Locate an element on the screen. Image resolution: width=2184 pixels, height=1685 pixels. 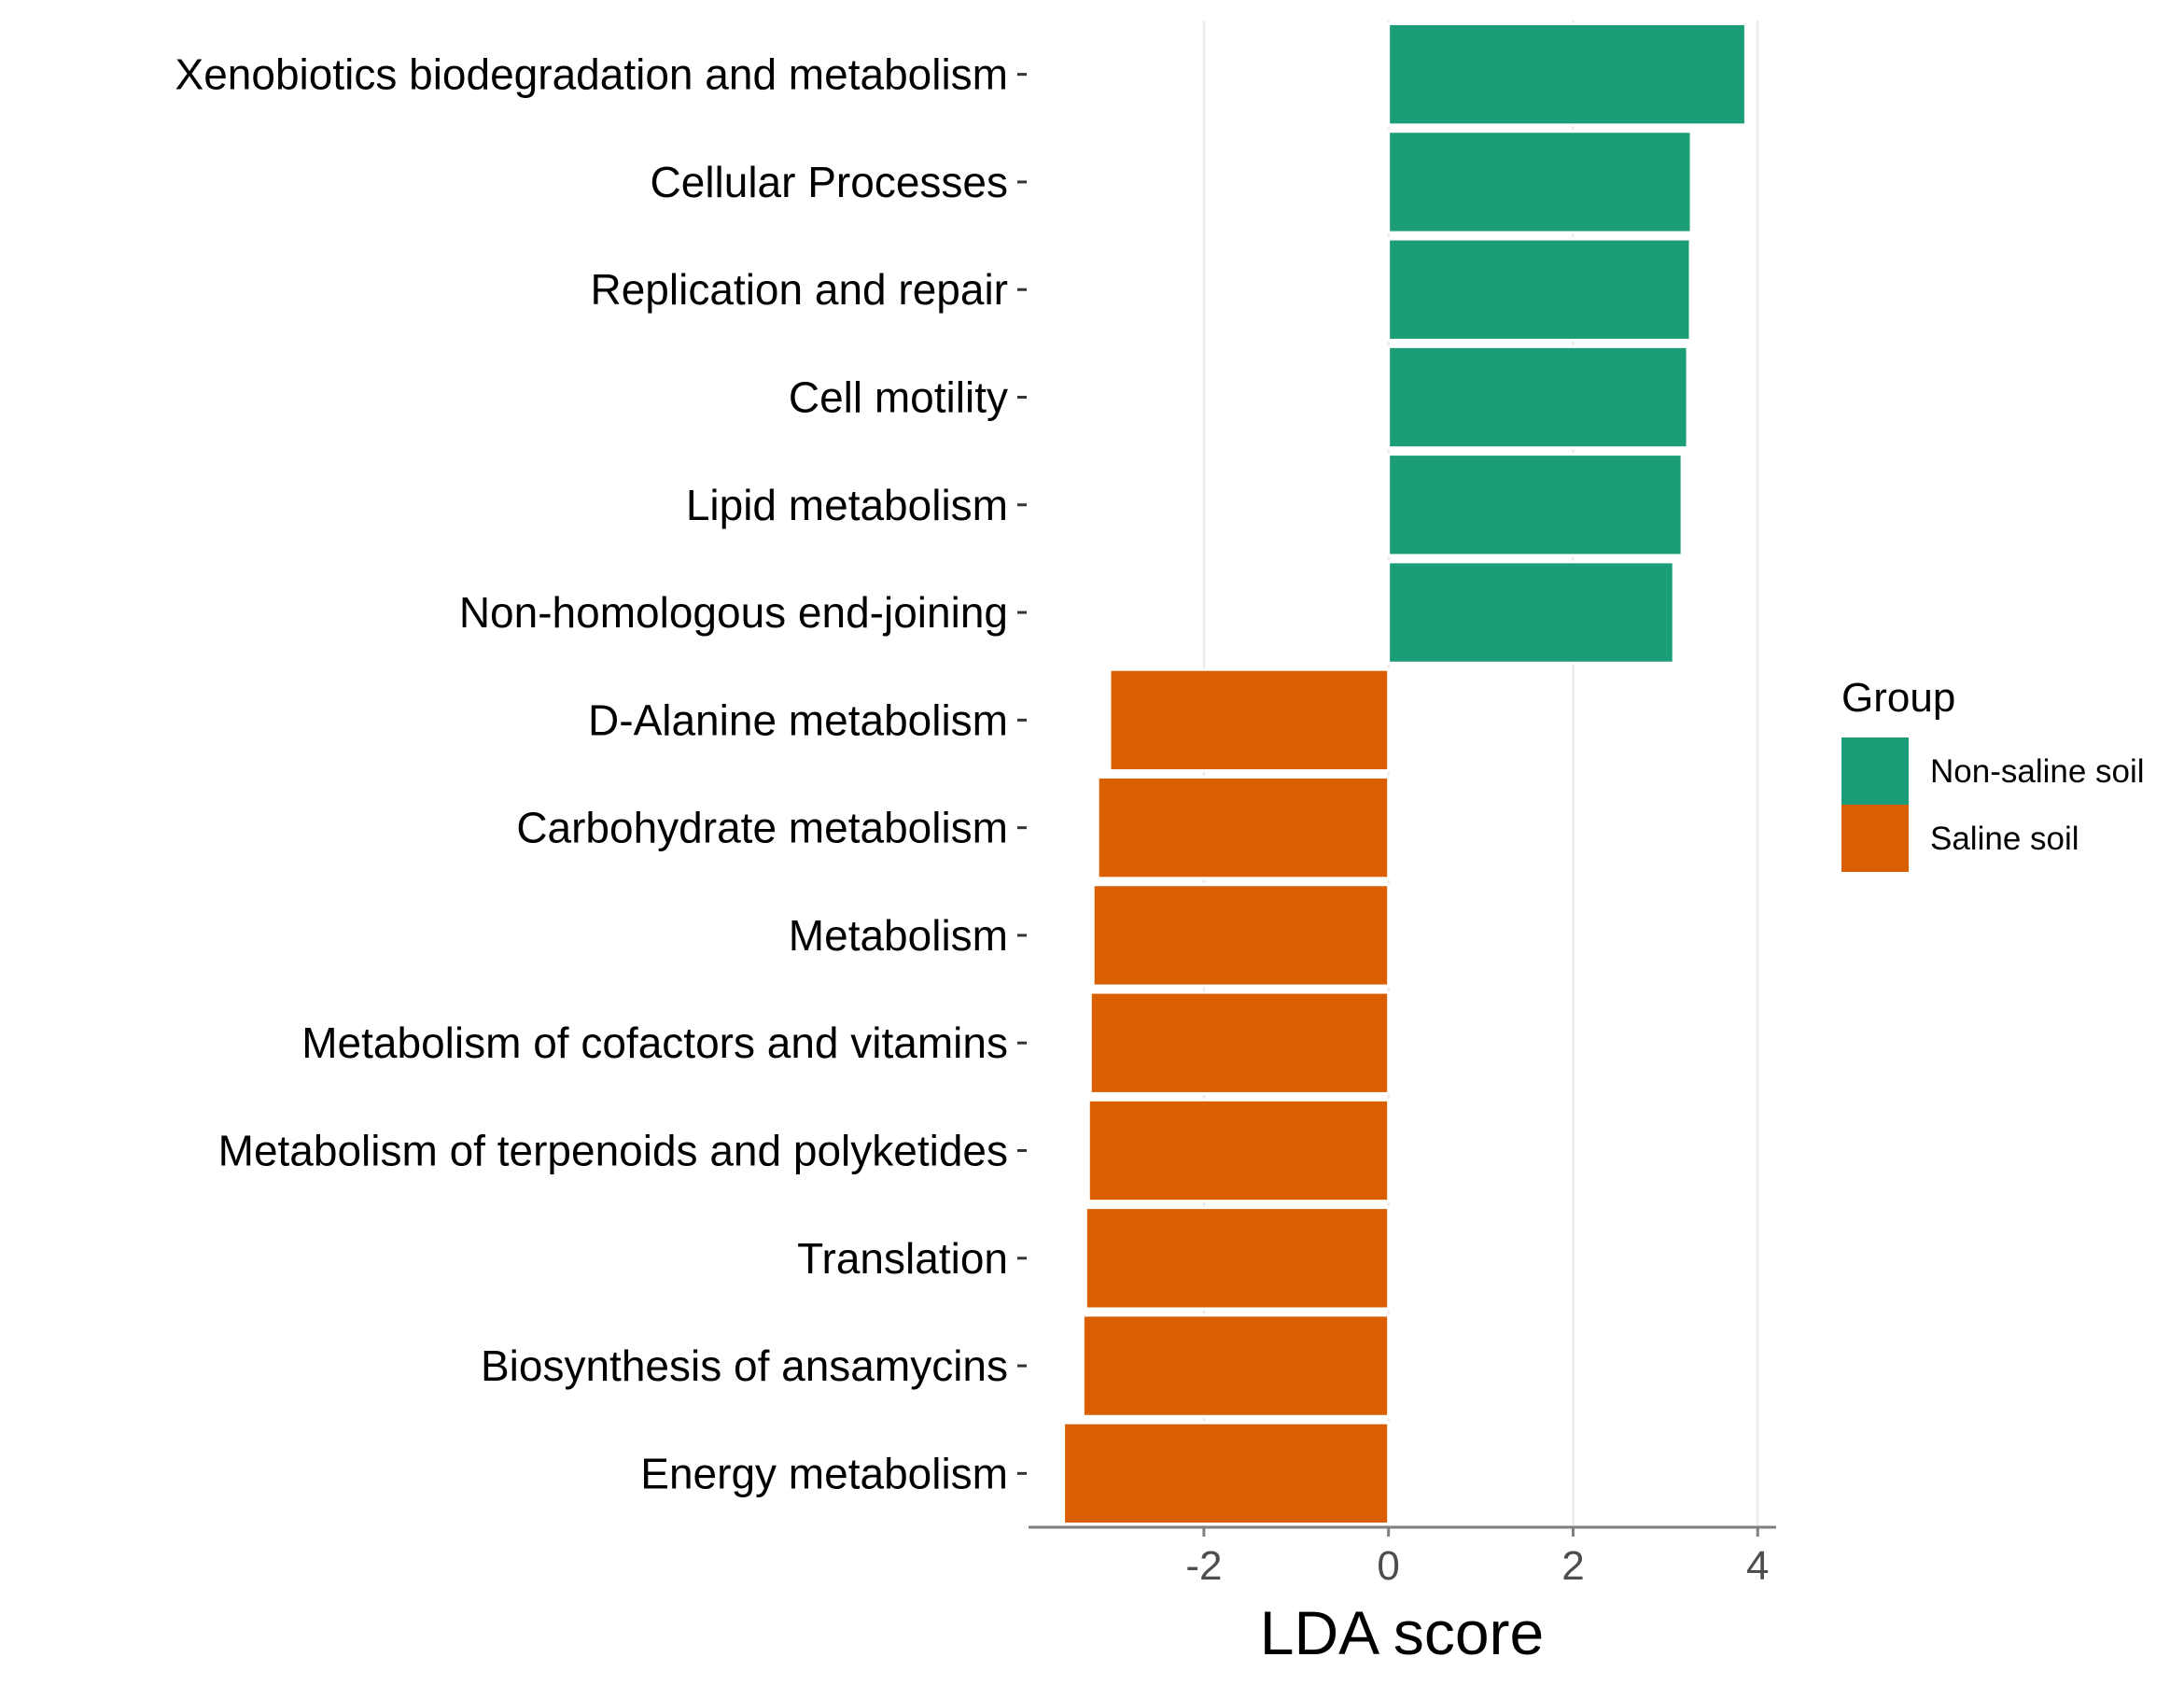
category-label-4: Lipid metabolism is located at coordinates (847, 505).